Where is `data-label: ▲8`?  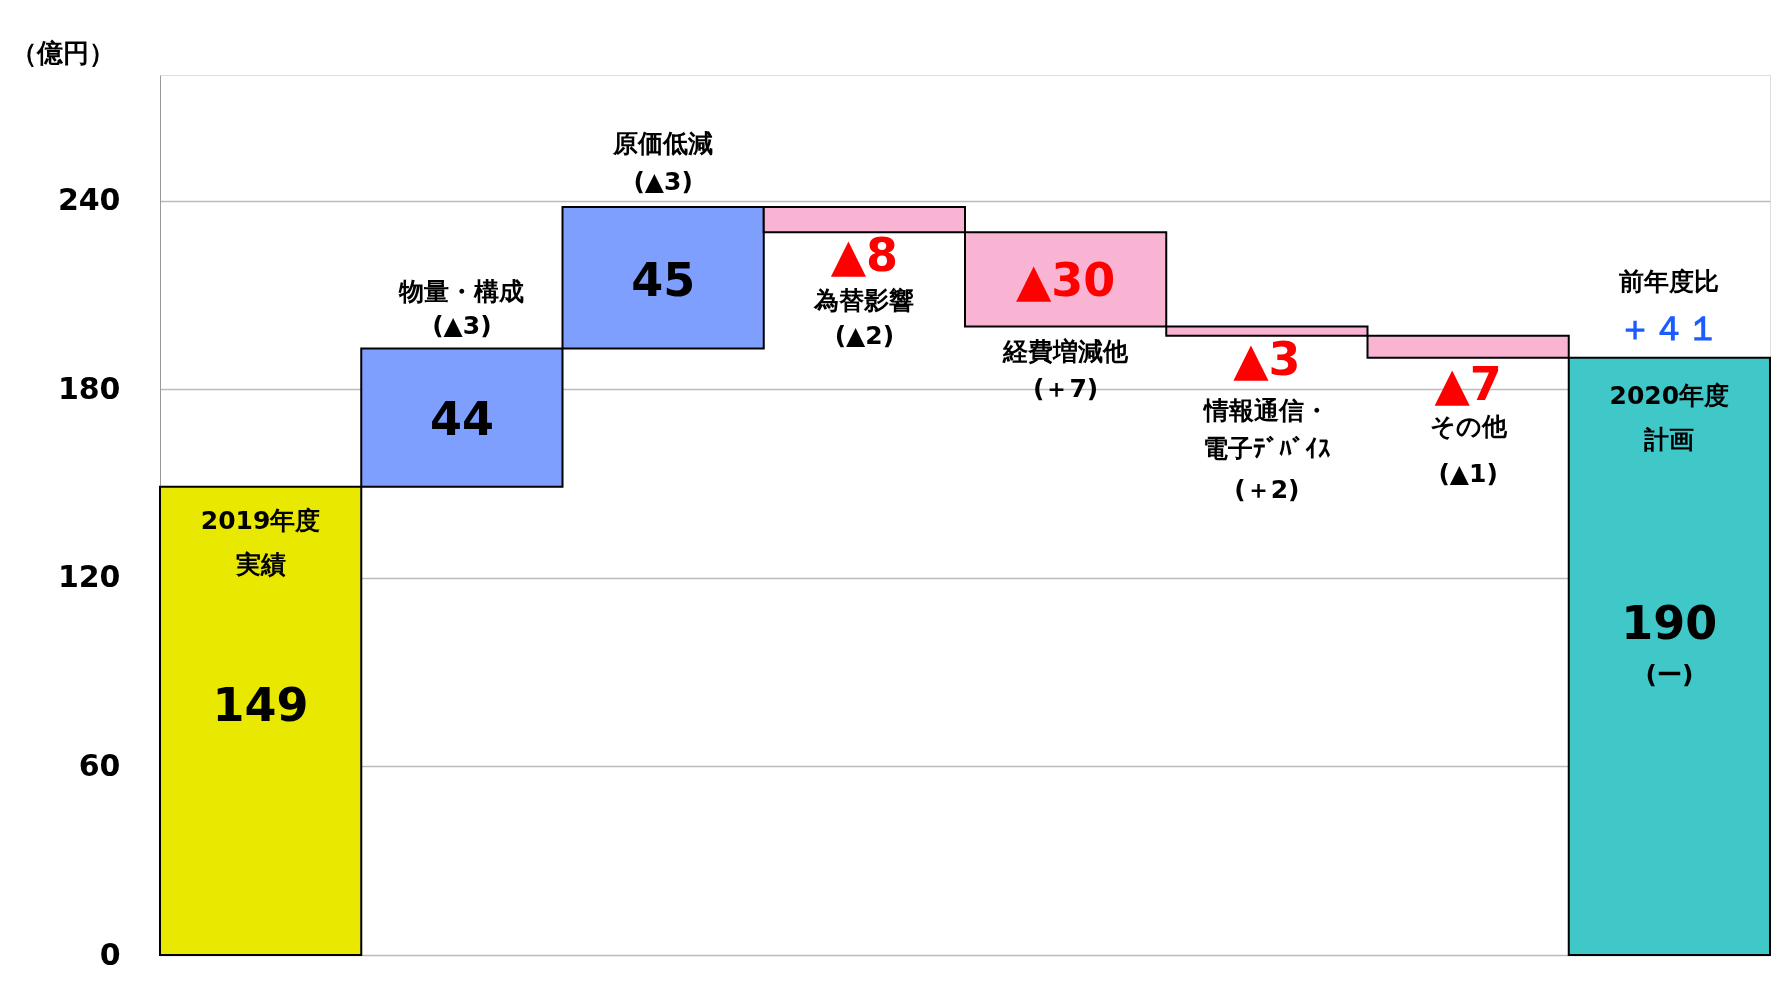
data-label: ▲8 is located at coordinates (864, 255).